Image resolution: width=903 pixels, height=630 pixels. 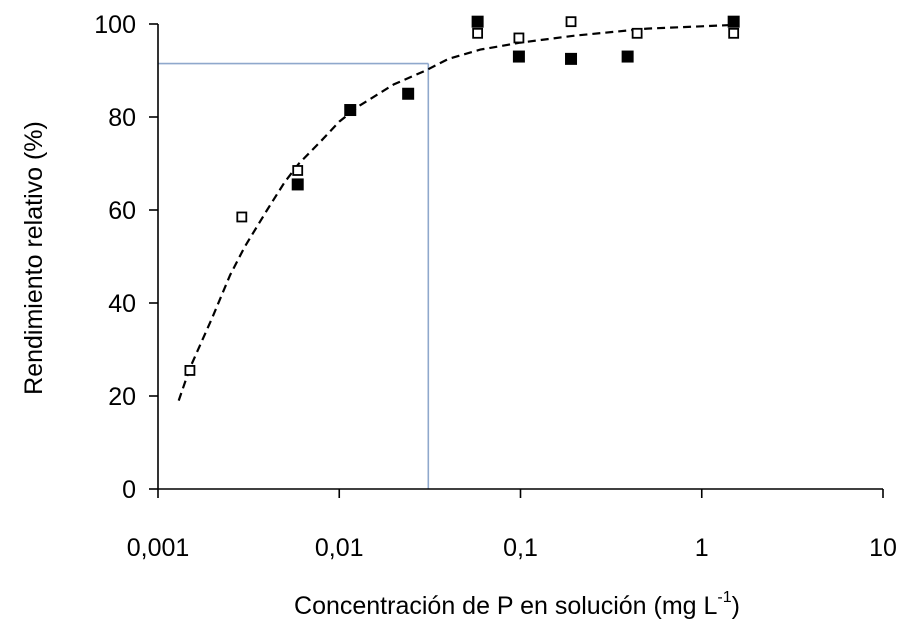 I want to click on x-tick-label: 0,1, so click(x=520, y=548).